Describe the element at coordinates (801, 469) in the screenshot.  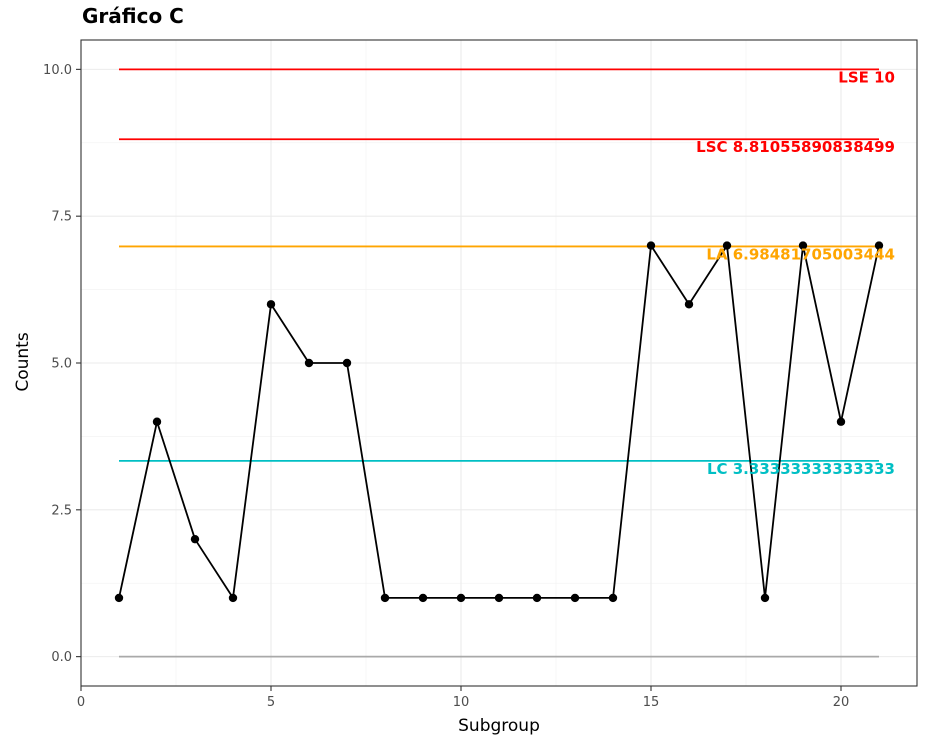
I see `reference-line-label: LC 3.33333333333333` at that location.